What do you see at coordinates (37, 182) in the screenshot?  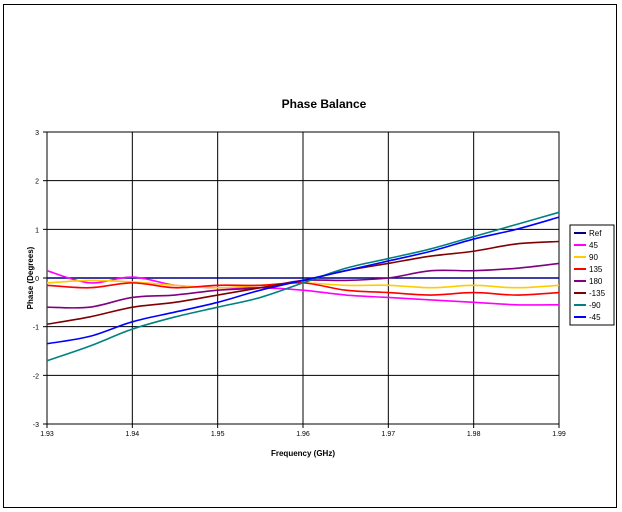 I see `y-tick-label: 2` at bounding box center [37, 182].